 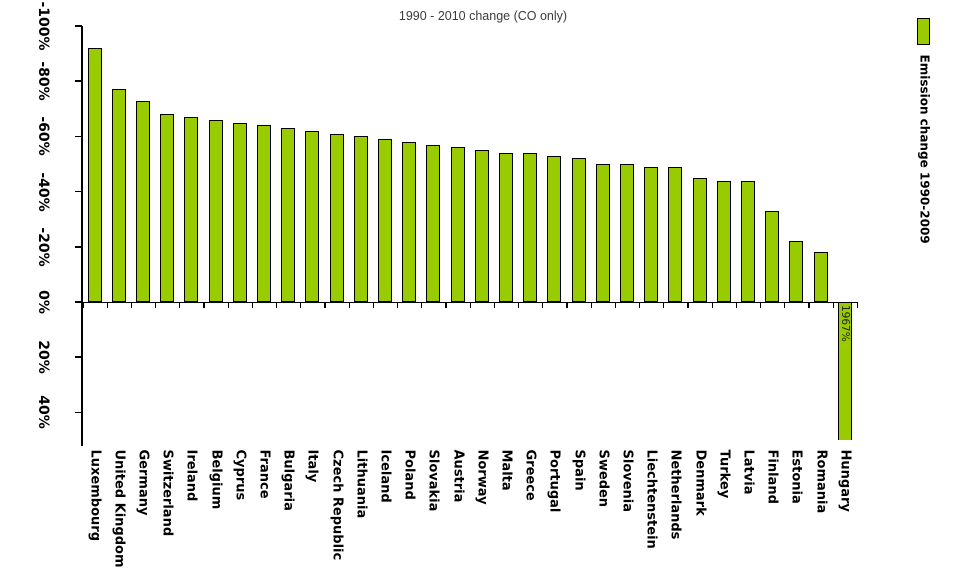 What do you see at coordinates (820, 277) in the screenshot?
I see `bar-romania` at bounding box center [820, 277].